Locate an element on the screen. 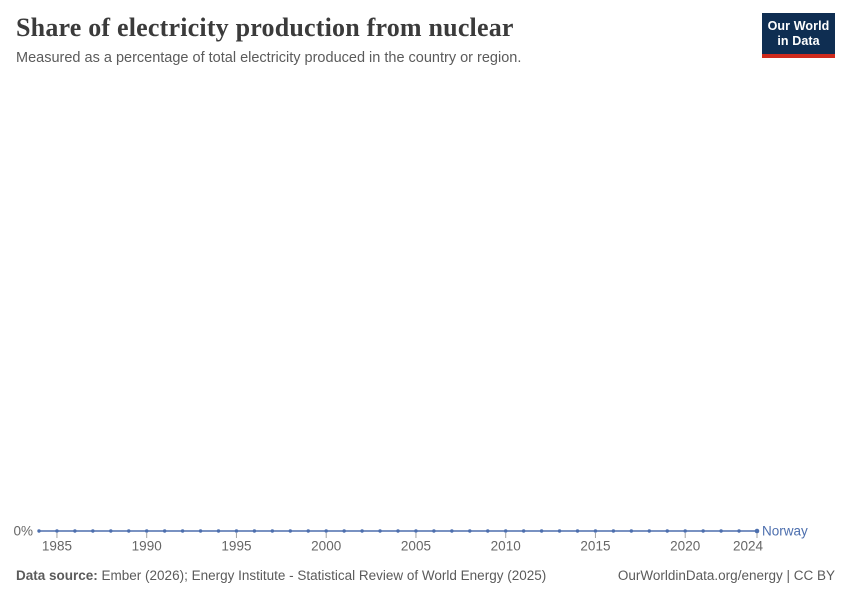  x-axis-label: 2000 is located at coordinates (326, 546).